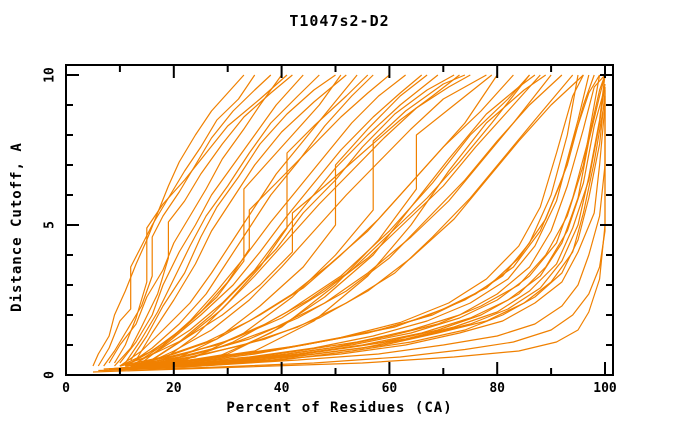 The height and width of the screenshot is (440, 680). Describe the element at coordinates (605, 388) in the screenshot. I see `x-tick-label: 100` at that location.